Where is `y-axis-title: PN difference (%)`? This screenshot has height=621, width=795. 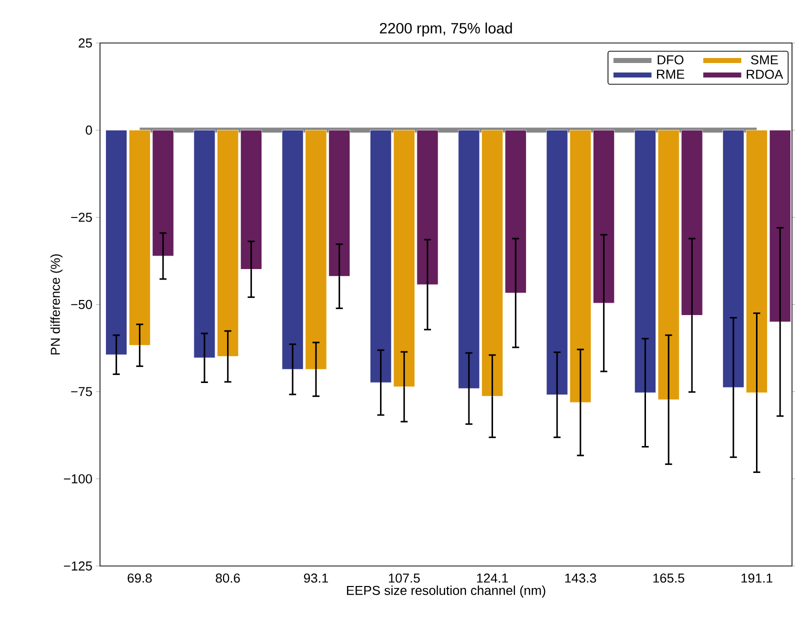
y-axis-title: PN difference (%) is located at coordinates (56, 304).